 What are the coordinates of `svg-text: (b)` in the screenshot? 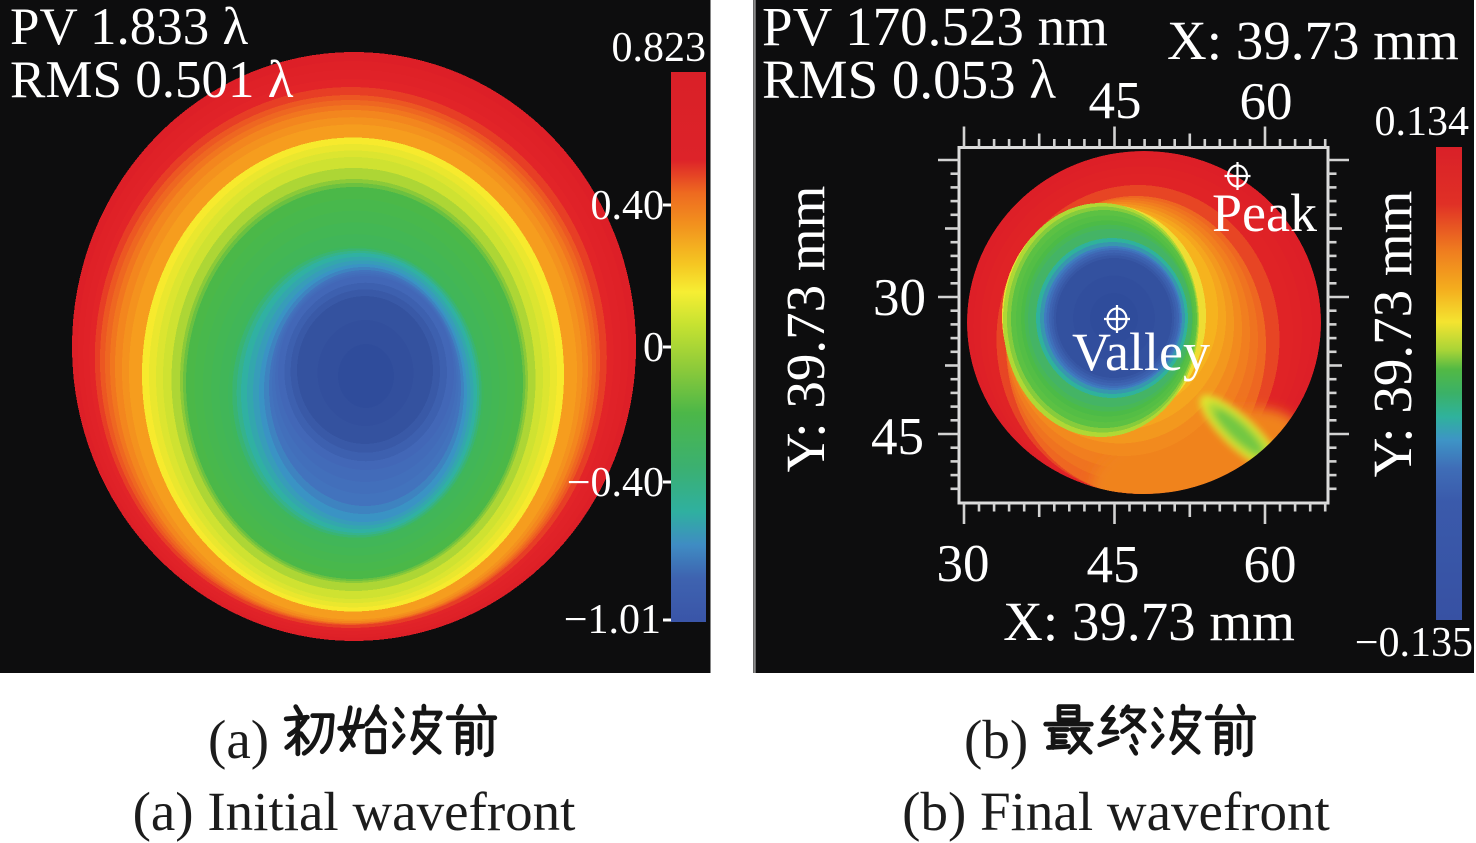 It's located at (996, 739).